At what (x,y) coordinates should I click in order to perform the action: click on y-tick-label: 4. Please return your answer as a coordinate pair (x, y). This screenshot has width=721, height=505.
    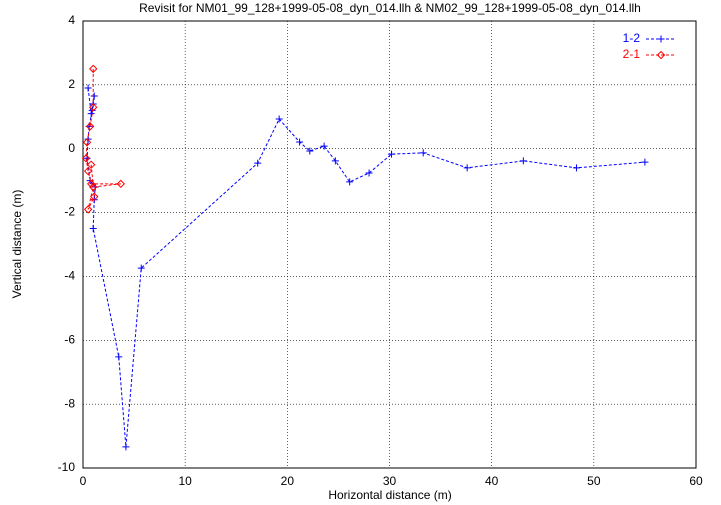
    Looking at the image, I should click on (71, 20).